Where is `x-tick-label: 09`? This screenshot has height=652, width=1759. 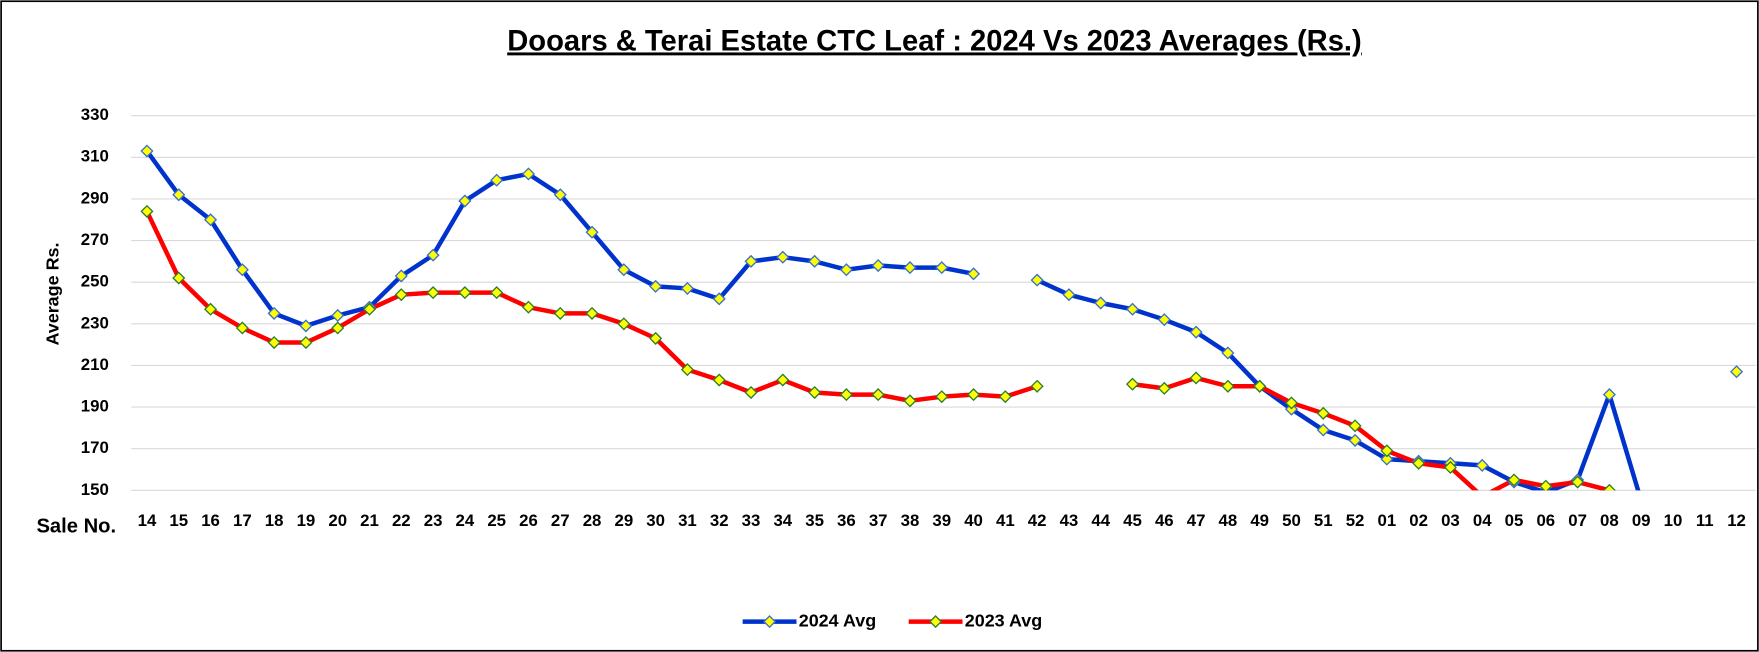
x-tick-label: 09 is located at coordinates (1641, 520).